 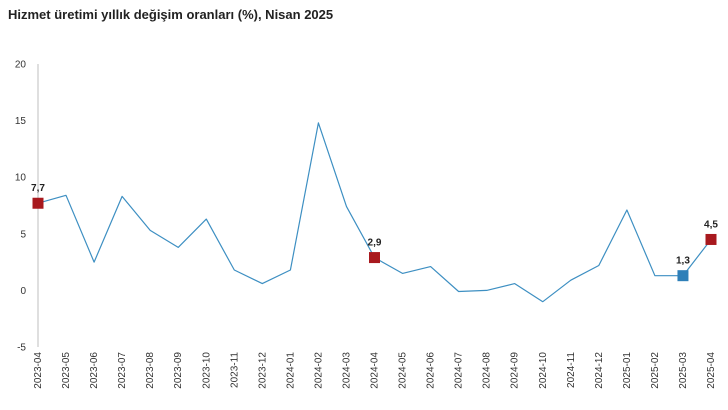 What do you see at coordinates (375, 243) in the screenshot?
I see `data-label: 2,9` at bounding box center [375, 243].